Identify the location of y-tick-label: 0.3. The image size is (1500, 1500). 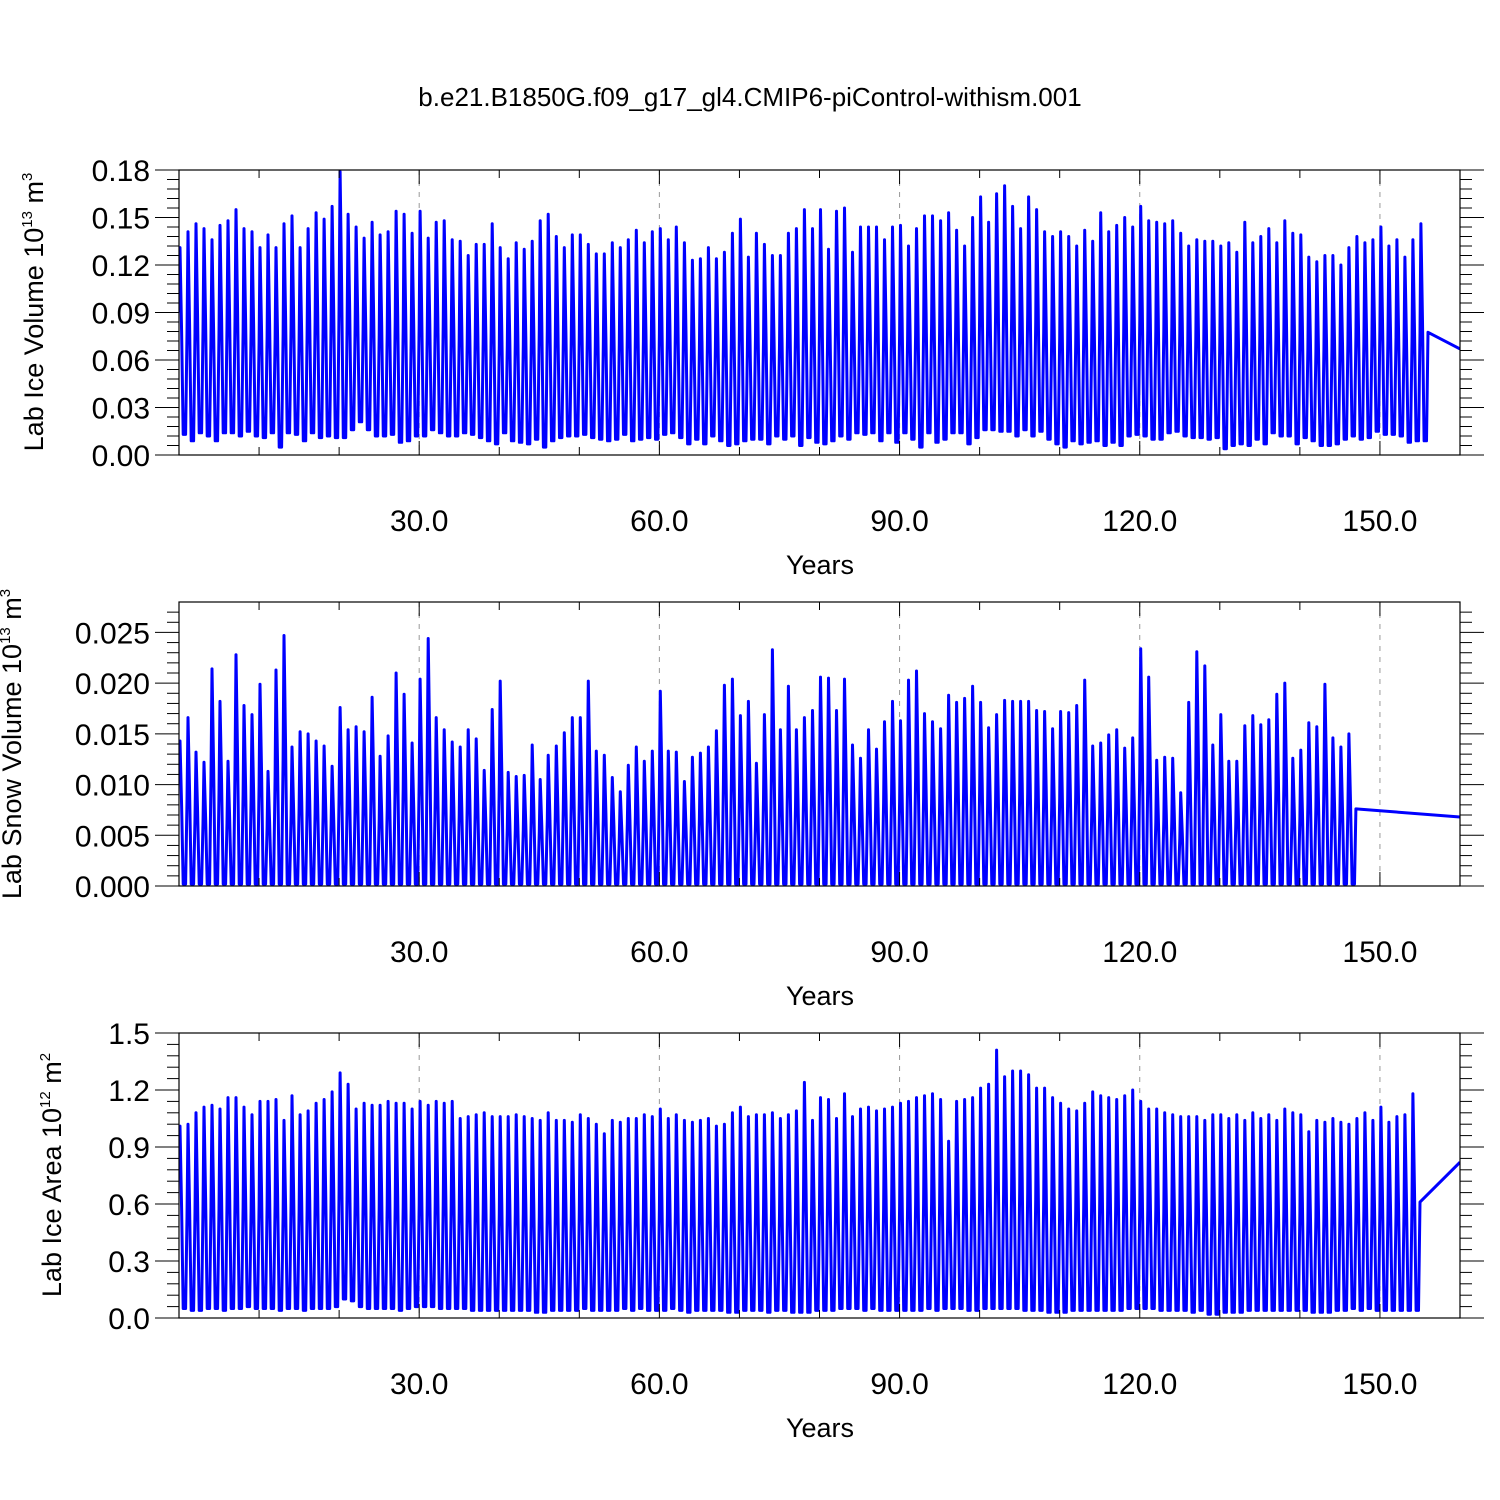
(129, 1262).